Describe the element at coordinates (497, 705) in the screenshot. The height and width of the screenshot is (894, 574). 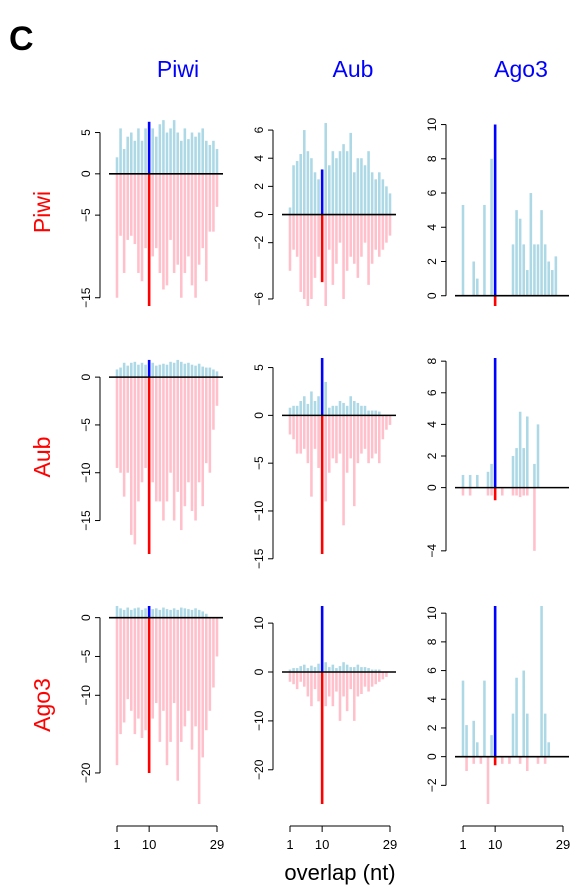
I see `panel-ago3-vs-ago3: 10 8 6 4 2 0 −2` at that location.